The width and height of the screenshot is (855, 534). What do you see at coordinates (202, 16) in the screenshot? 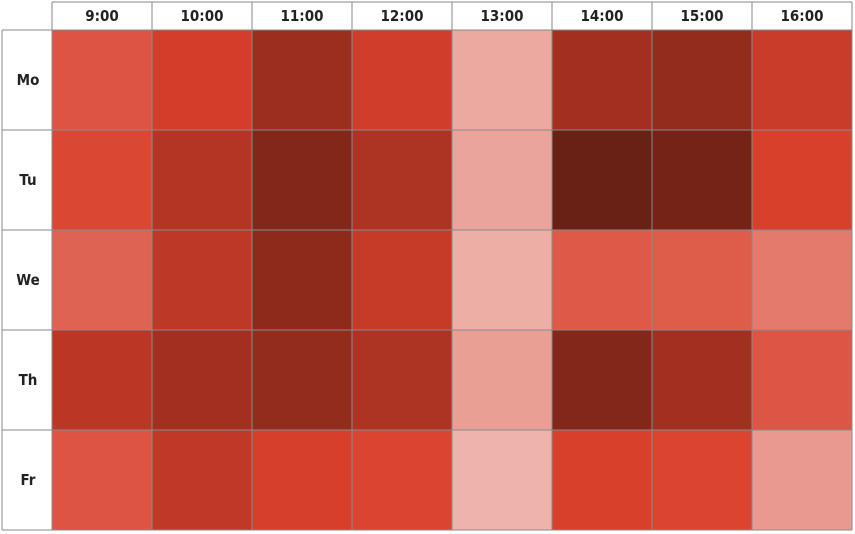
I see `x-tick-label: 10:00` at bounding box center [202, 16].